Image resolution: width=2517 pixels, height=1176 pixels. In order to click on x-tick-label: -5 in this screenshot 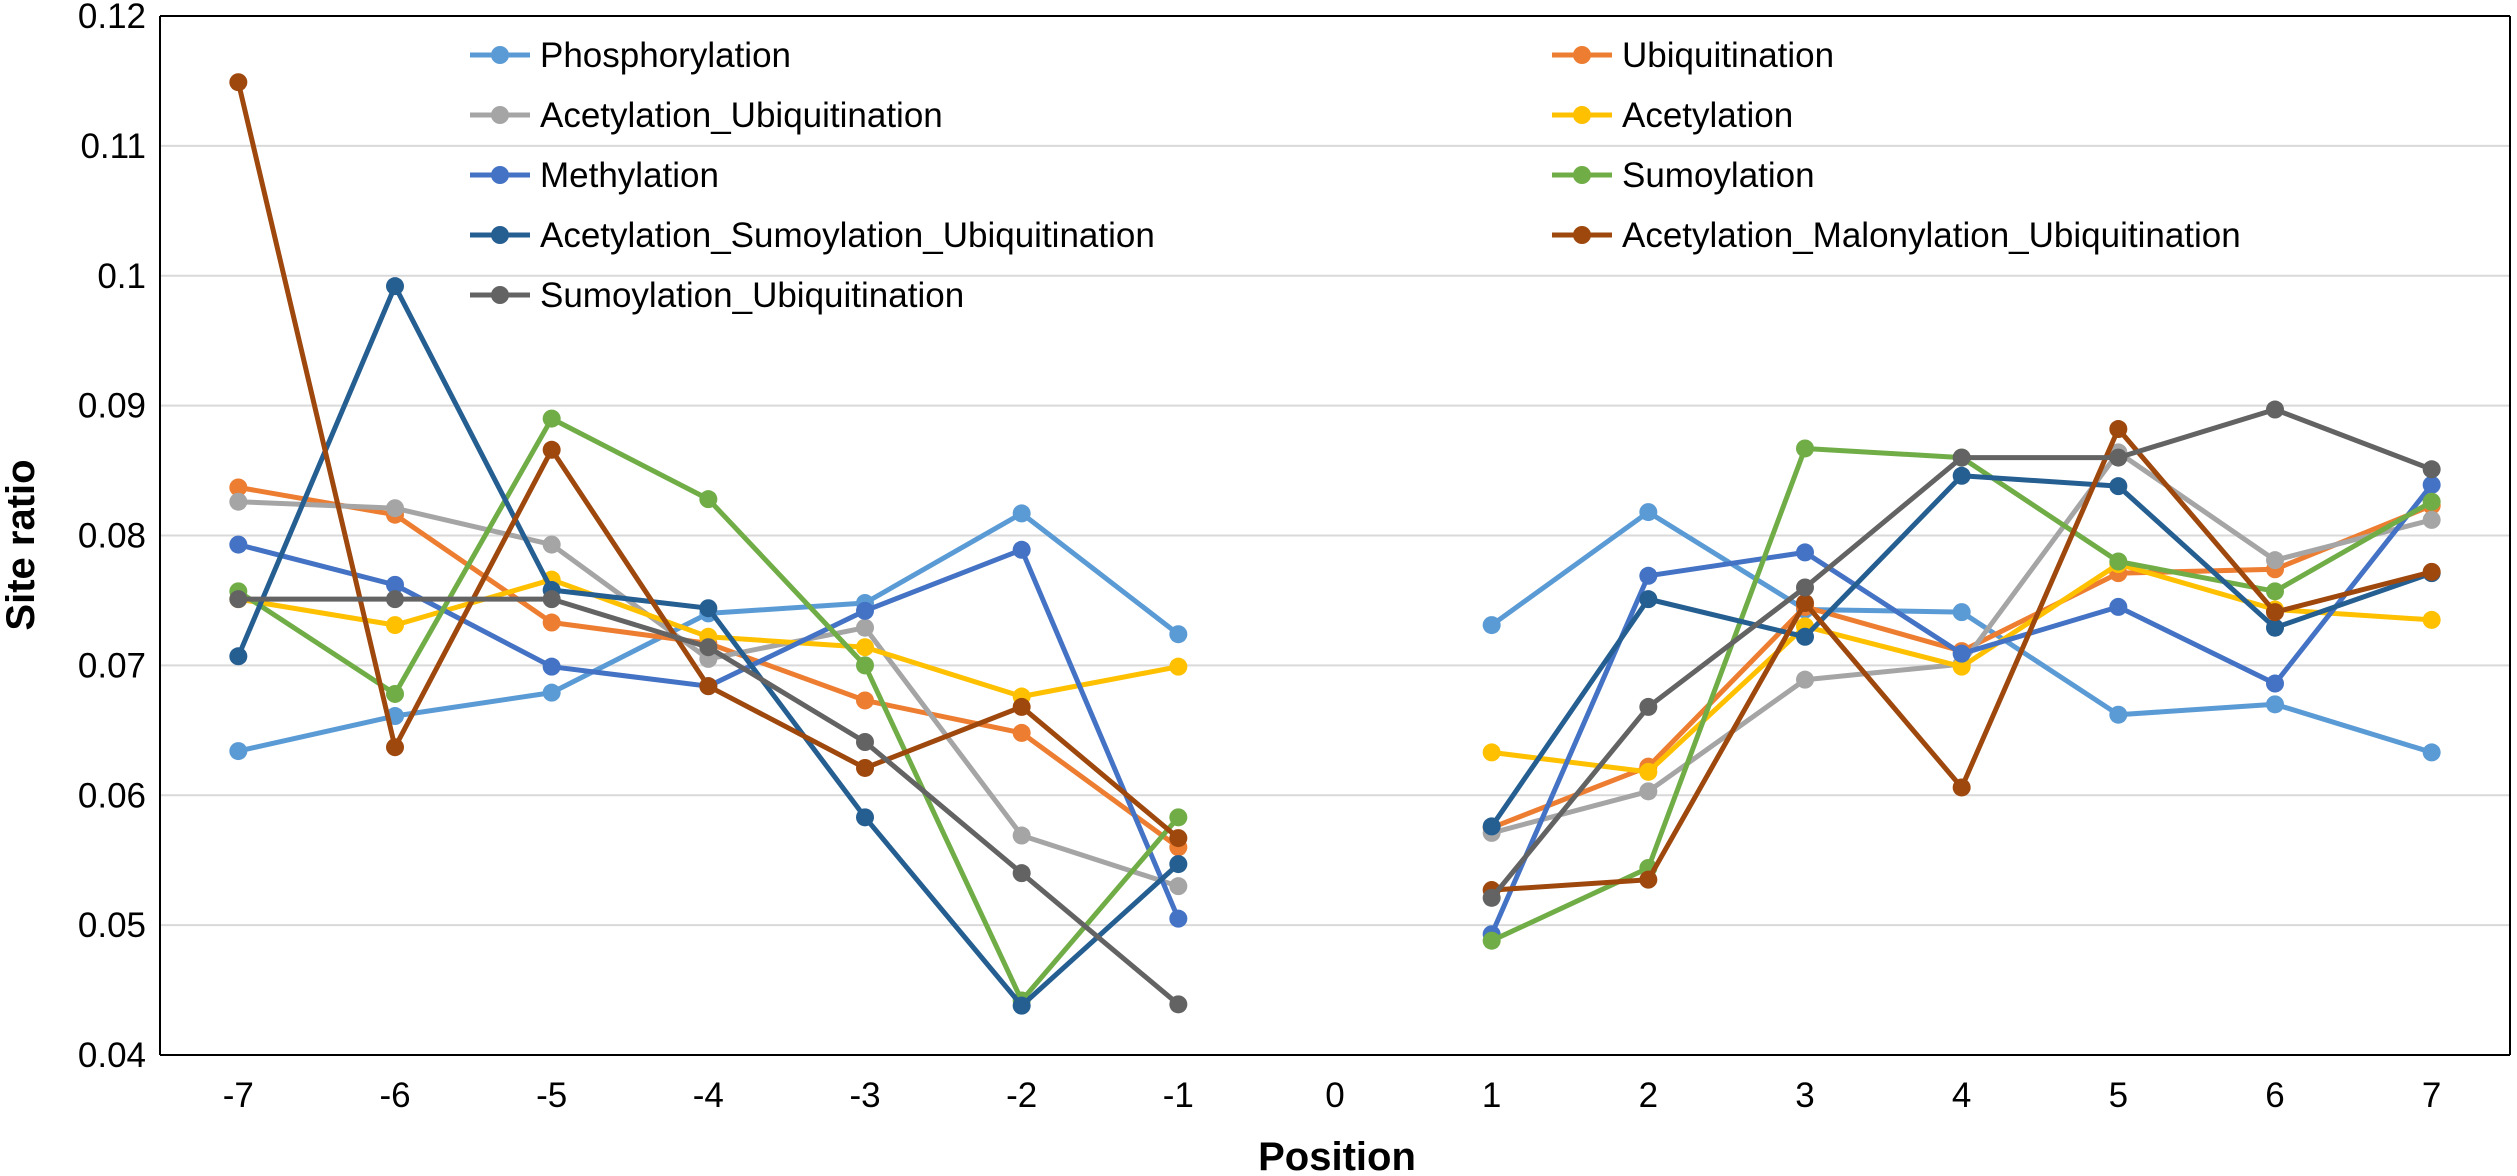, I will do `click(551, 1095)`.